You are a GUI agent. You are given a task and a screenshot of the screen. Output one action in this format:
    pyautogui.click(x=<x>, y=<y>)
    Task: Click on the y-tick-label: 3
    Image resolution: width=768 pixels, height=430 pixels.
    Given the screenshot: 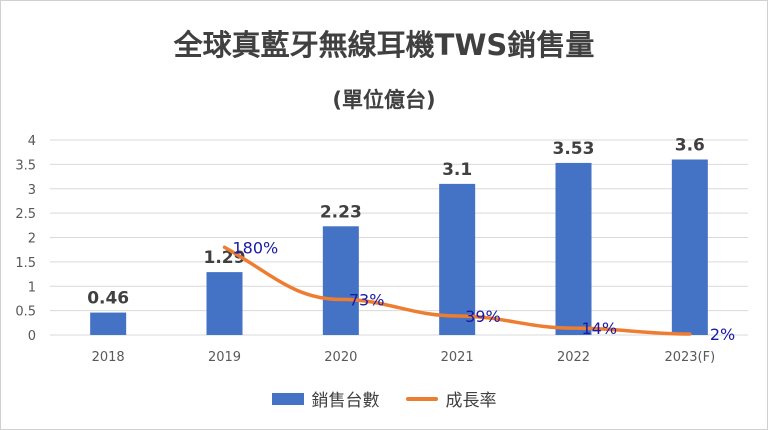 What is the action you would take?
    pyautogui.click(x=32, y=190)
    